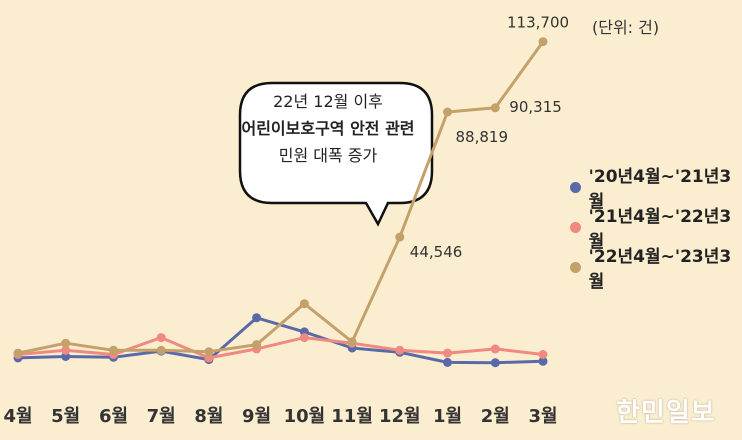 The width and height of the screenshot is (742, 440). Describe the element at coordinates (495, 416) in the screenshot. I see `x-tick-label: 2월` at that location.